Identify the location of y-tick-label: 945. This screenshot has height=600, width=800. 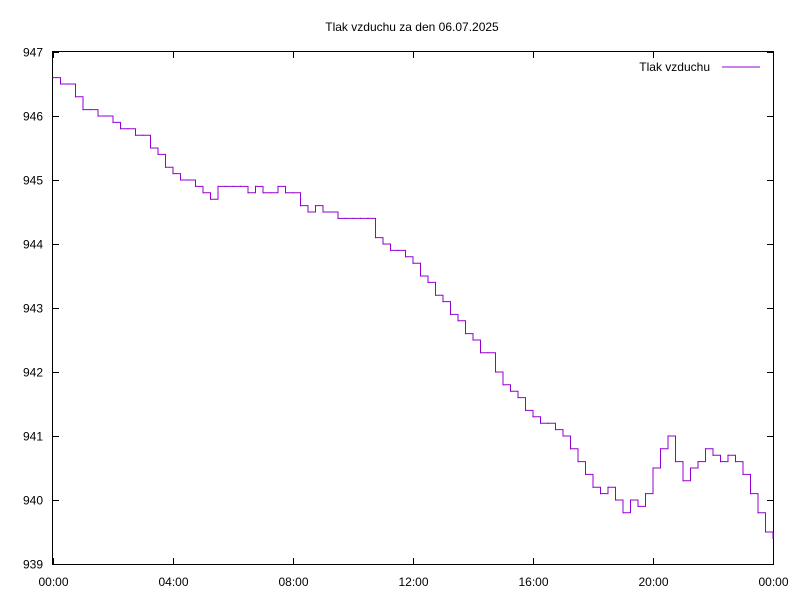
(33, 181).